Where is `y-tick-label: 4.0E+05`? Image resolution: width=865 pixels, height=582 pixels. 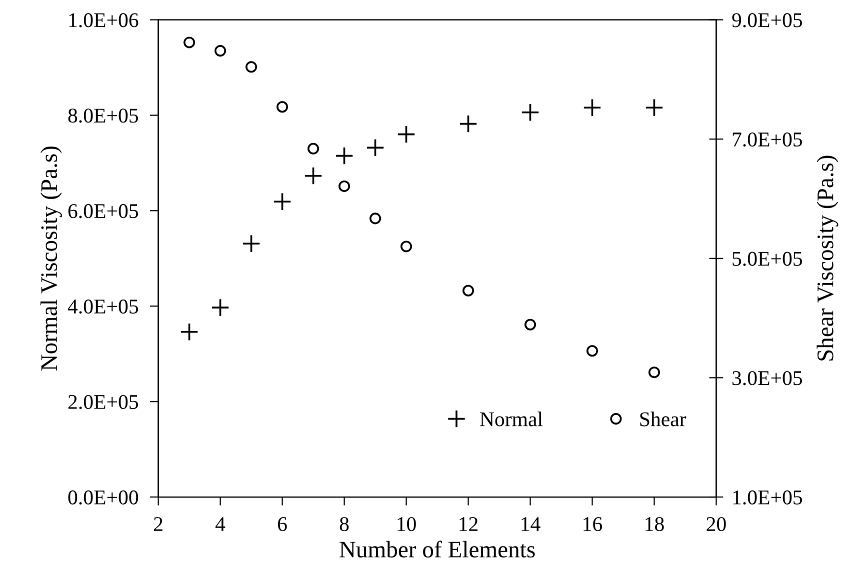
y-tick-label: 4.0E+05 is located at coordinates (103, 307).